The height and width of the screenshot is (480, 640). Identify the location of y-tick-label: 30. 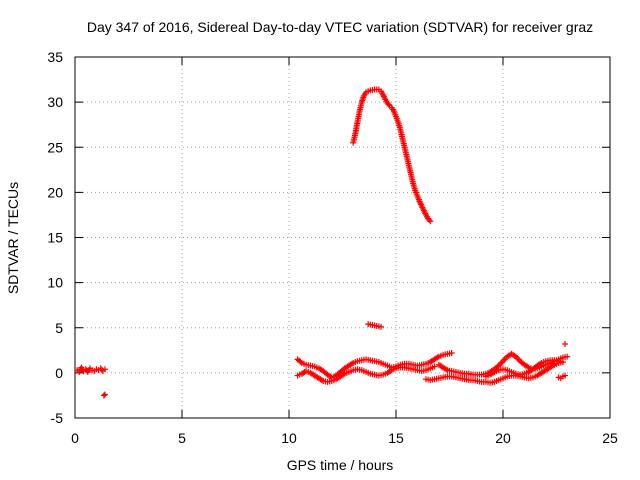
(55, 102).